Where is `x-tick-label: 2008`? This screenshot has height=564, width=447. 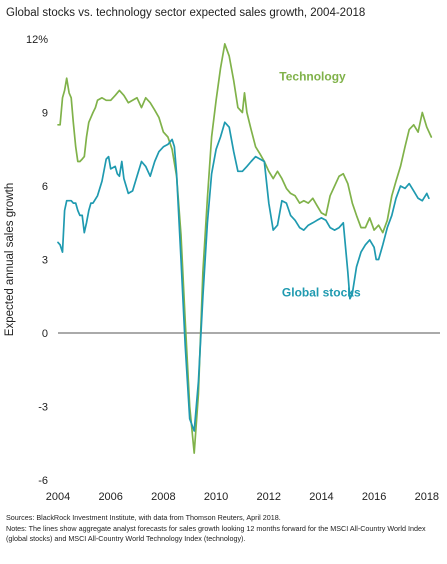 x-tick-label: 2008 is located at coordinates (163, 497).